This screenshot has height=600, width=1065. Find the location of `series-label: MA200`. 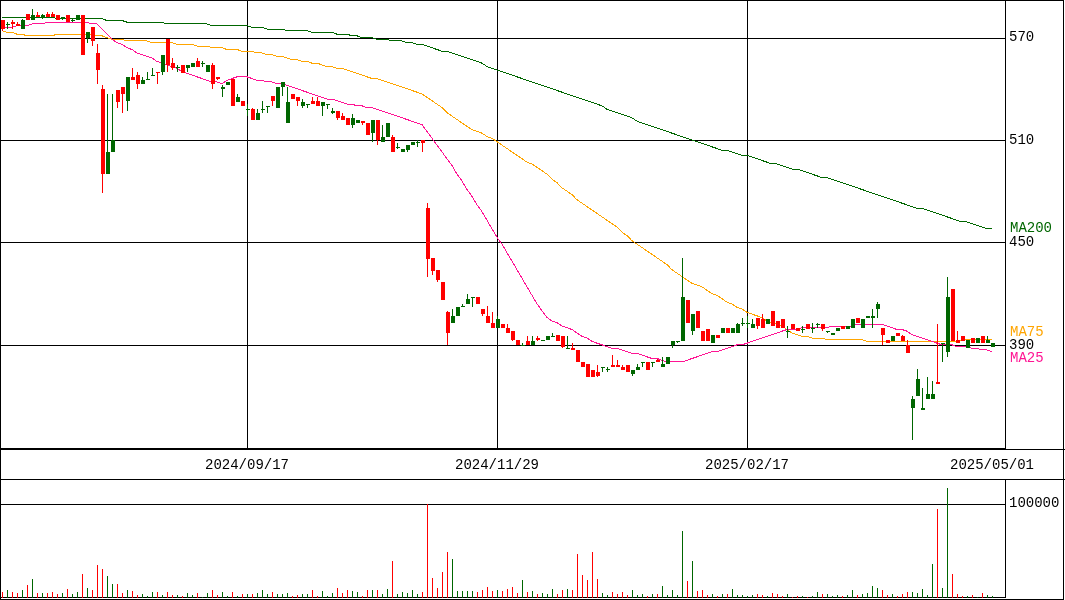

series-label: MA200 is located at coordinates (1031, 228).